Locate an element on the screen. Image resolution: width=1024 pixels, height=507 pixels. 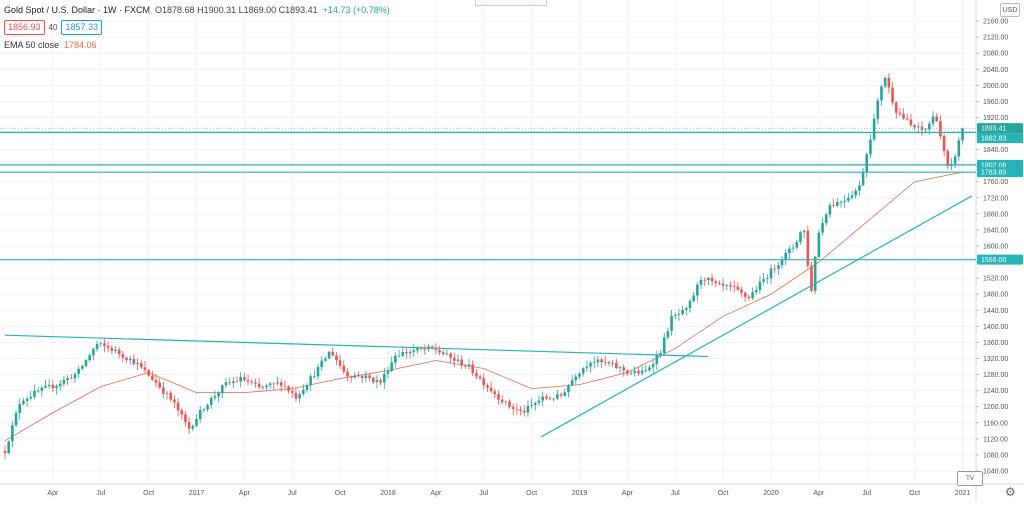
ema-label: EMA 50 close is located at coordinates (32, 45).